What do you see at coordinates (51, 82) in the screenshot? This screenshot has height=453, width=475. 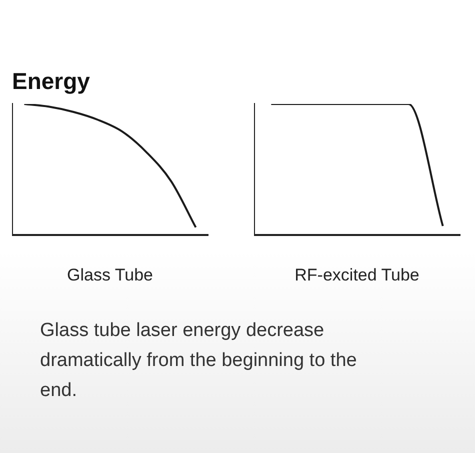 I see `chart-title: Energy` at bounding box center [51, 82].